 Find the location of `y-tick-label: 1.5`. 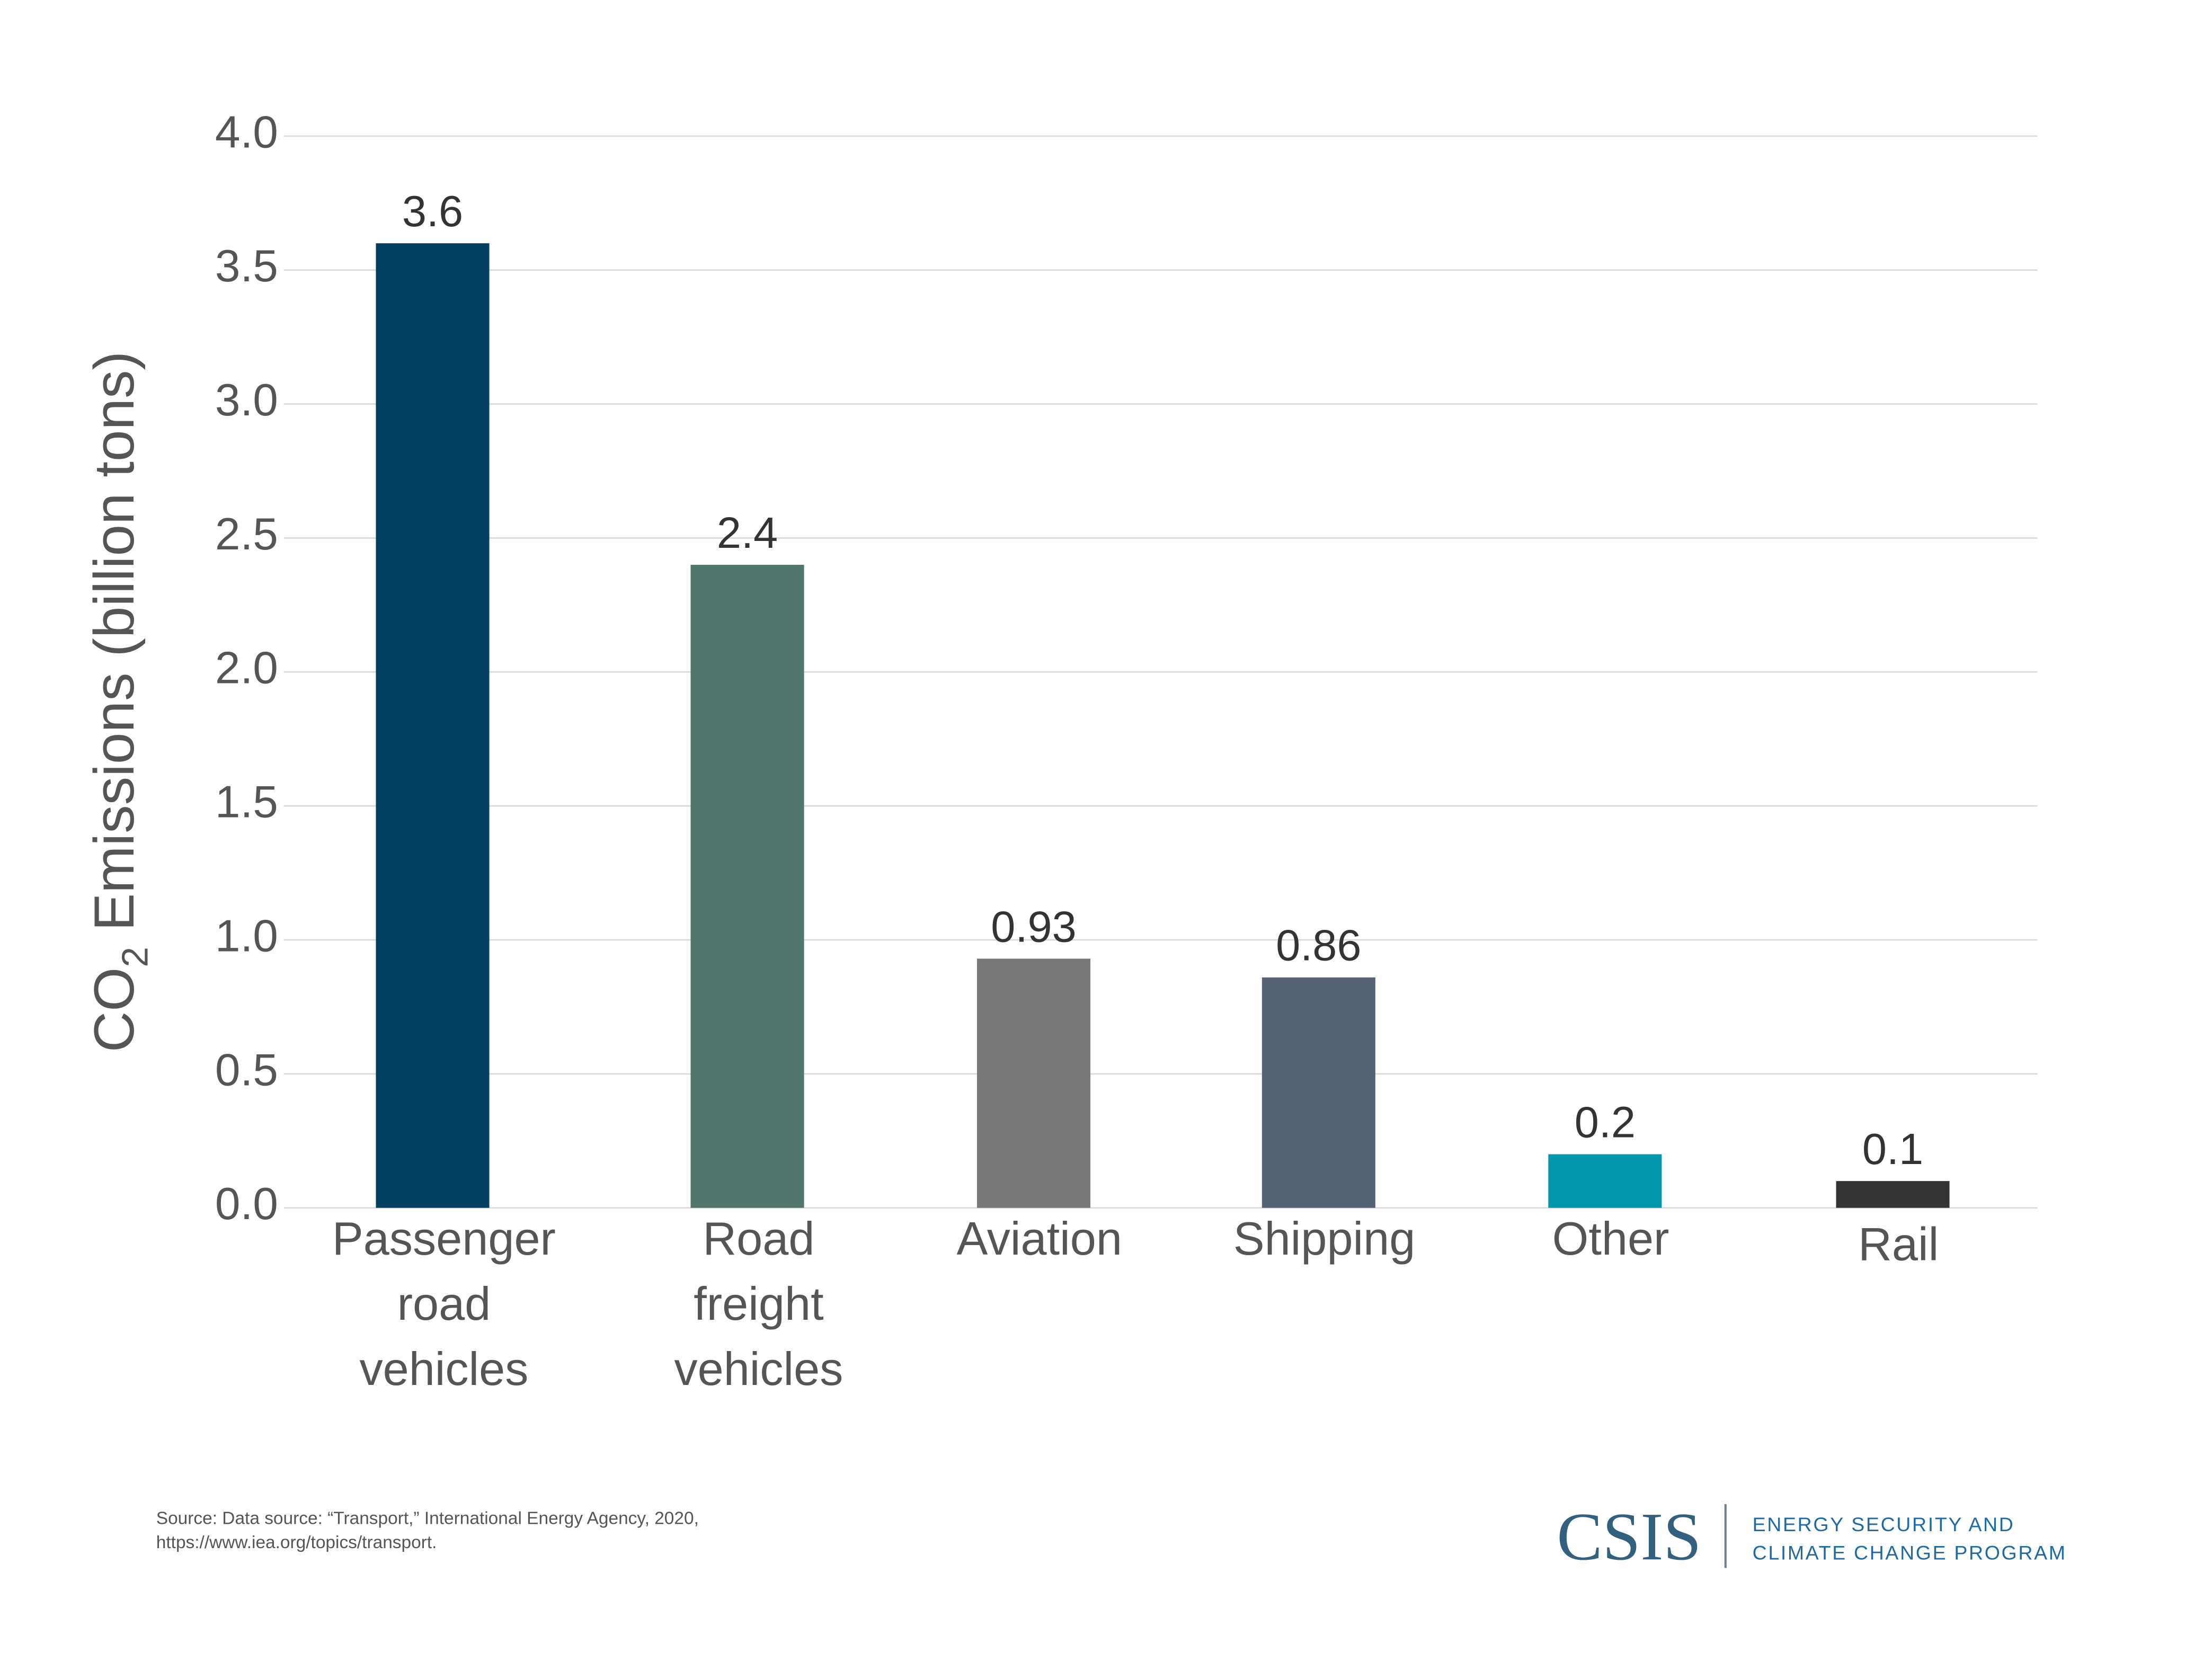

y-tick-label: 1.5 is located at coordinates (246, 802).